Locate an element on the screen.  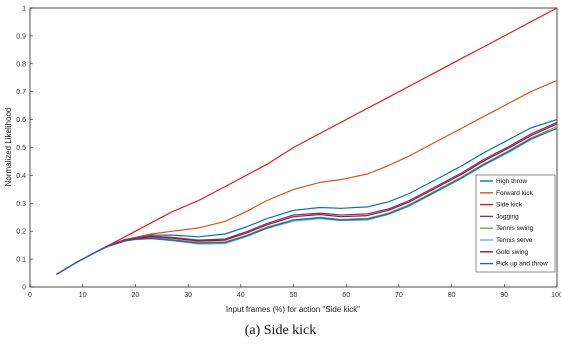
x-tick-label: 30 is located at coordinates (188, 295).